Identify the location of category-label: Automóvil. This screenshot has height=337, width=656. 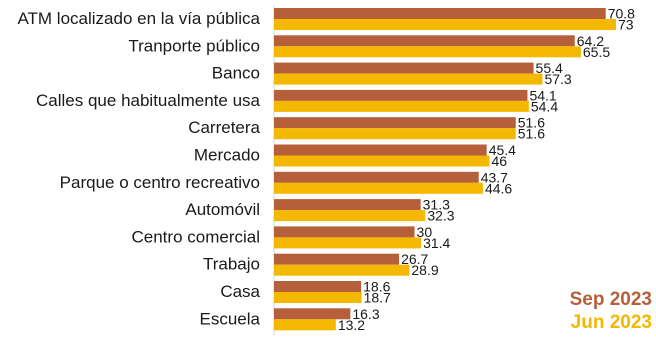
(222, 209).